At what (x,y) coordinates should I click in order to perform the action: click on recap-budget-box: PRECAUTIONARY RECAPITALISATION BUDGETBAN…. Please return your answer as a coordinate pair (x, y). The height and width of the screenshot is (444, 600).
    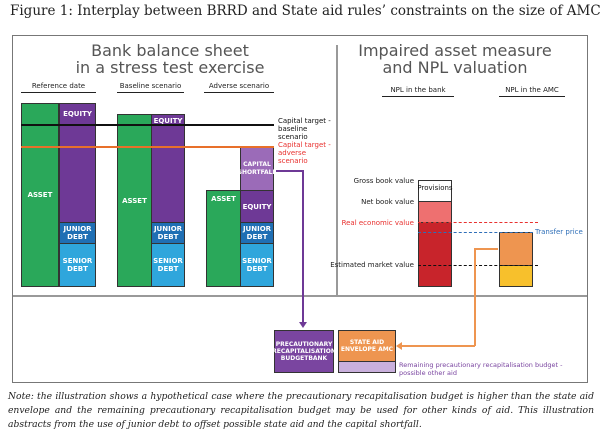
    Looking at the image, I should click on (304, 351).